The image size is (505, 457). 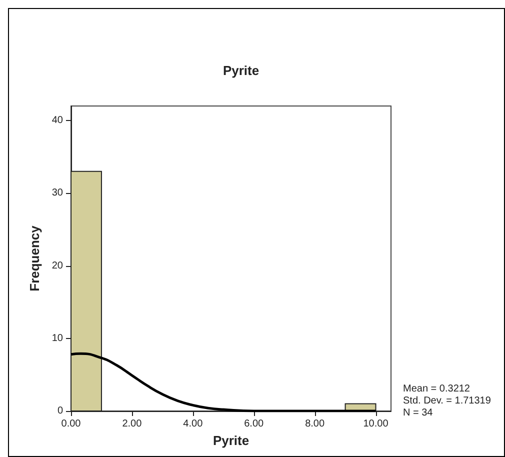 I want to click on x-tick-label: 8.00, so click(x=315, y=424).